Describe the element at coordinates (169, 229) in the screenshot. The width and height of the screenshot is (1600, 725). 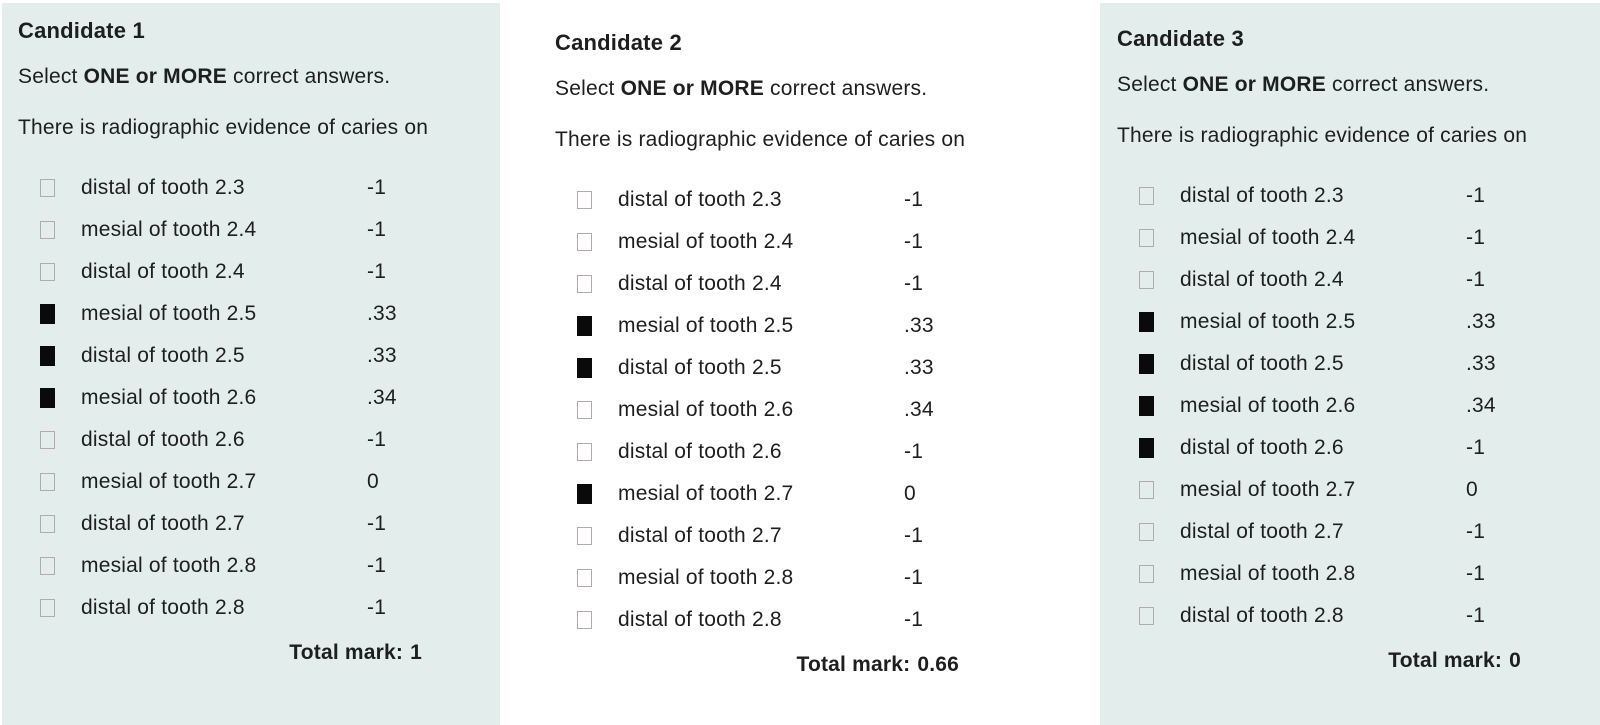
I see `option-label: mesial of tooth 2.4` at that location.